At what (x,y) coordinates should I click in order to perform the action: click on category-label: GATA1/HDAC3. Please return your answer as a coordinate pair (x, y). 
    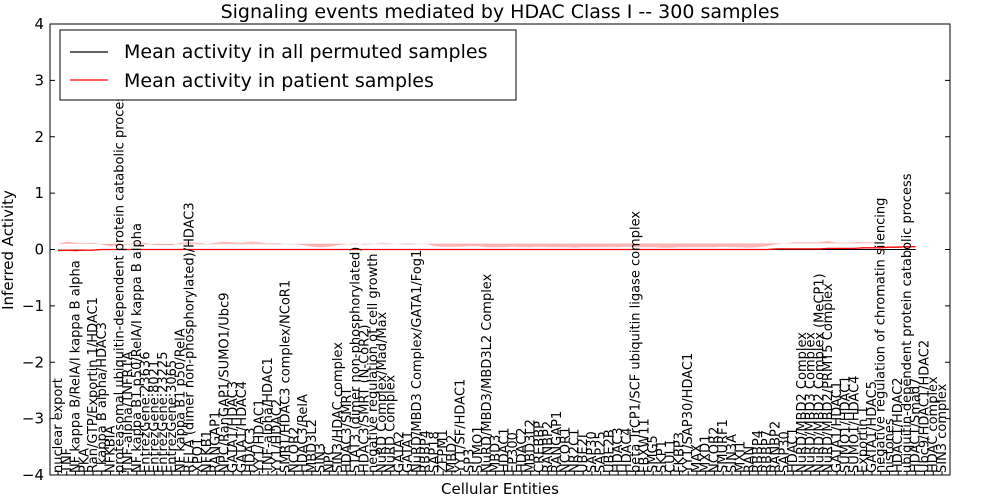
    Looking at the image, I should click on (233, 427).